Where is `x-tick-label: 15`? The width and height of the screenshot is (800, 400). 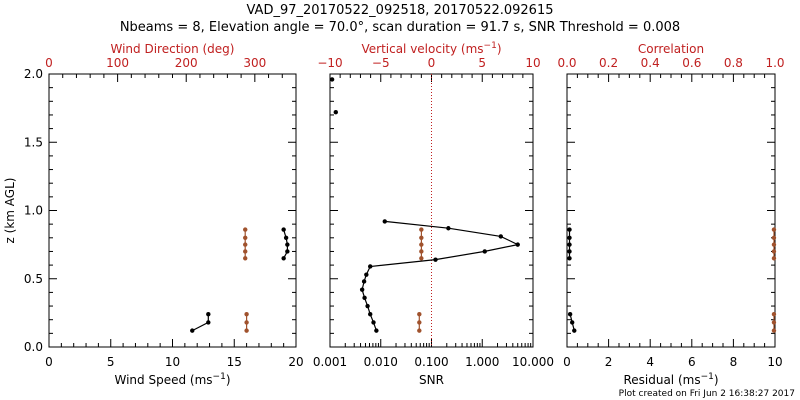 x-tick-label: 15 is located at coordinates (234, 362).